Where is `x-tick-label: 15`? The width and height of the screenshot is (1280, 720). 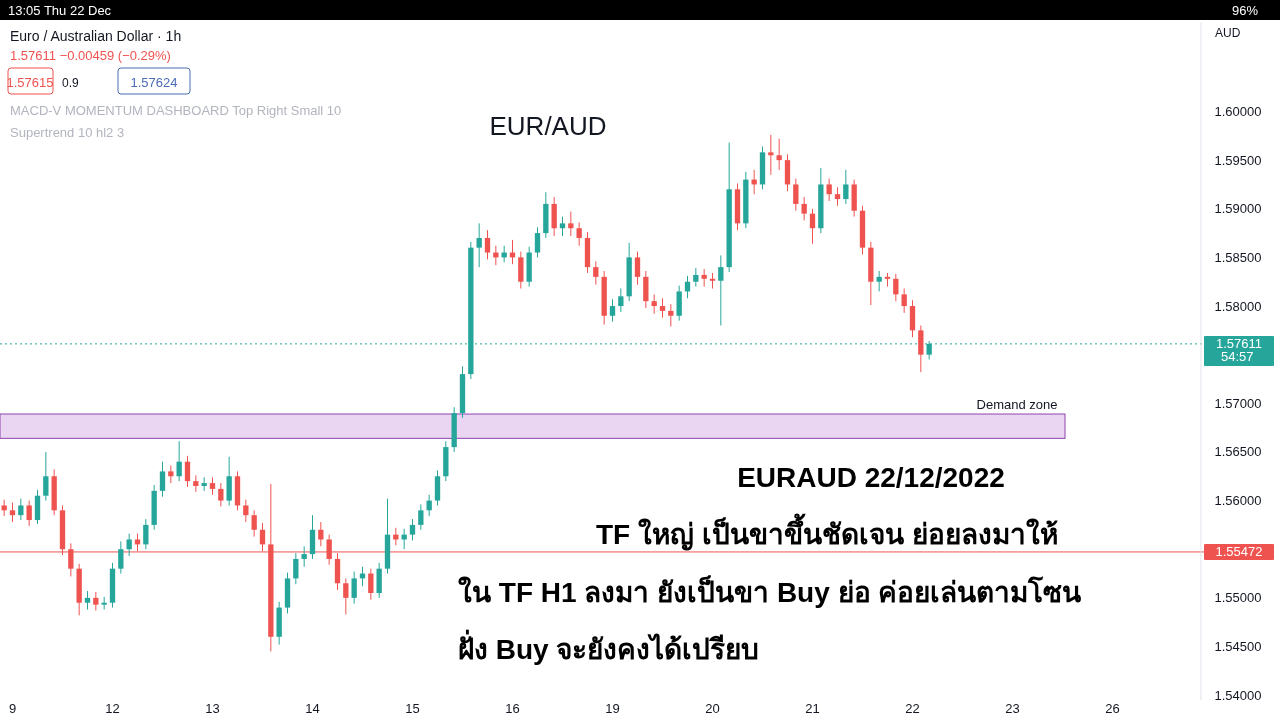
x-tick-label: 15 is located at coordinates (412, 708).